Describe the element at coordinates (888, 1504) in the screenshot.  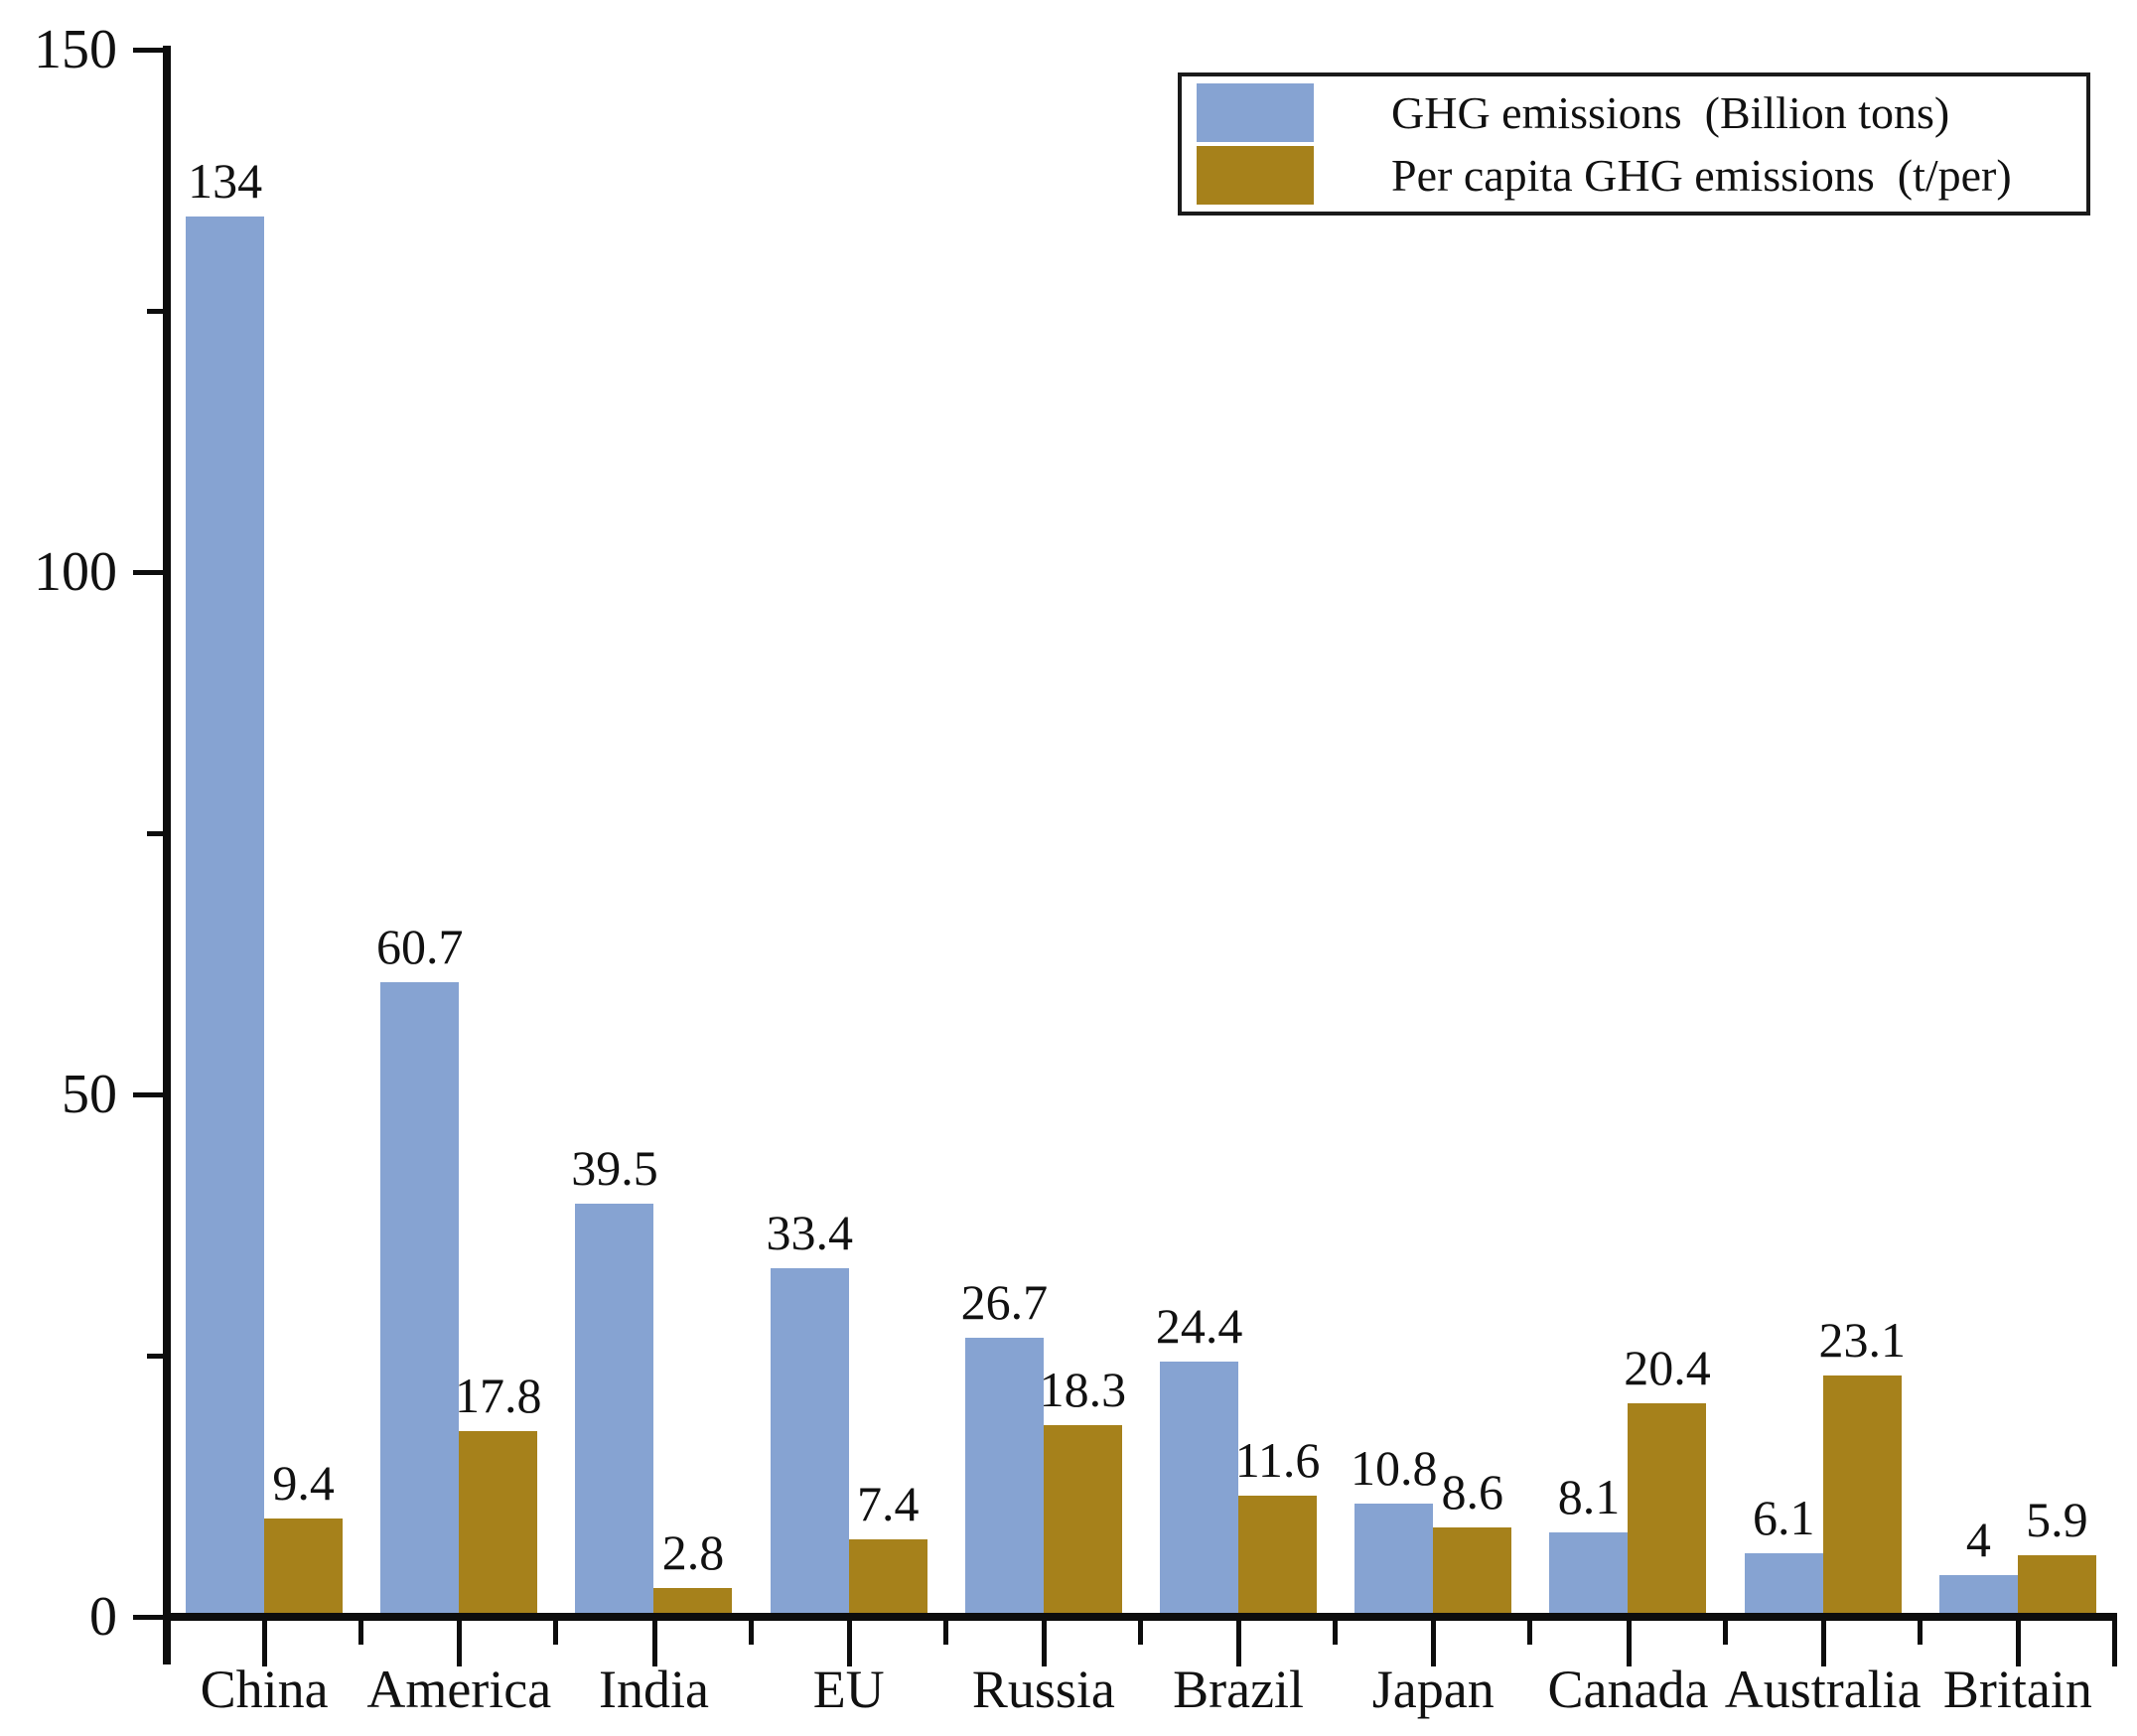
I see `value-label-percapita-eu: 7.4` at that location.